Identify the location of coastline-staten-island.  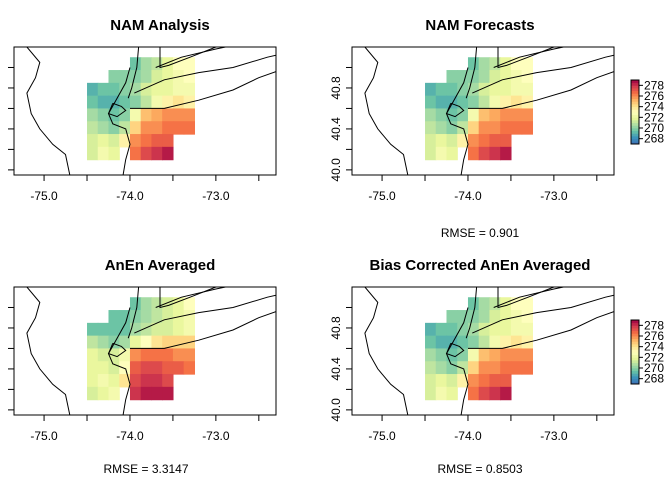
(455, 110).